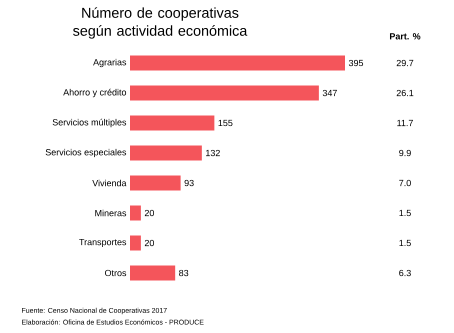  Describe the element at coordinates (405, 153) in the screenshot. I see `text: 9.9` at that location.